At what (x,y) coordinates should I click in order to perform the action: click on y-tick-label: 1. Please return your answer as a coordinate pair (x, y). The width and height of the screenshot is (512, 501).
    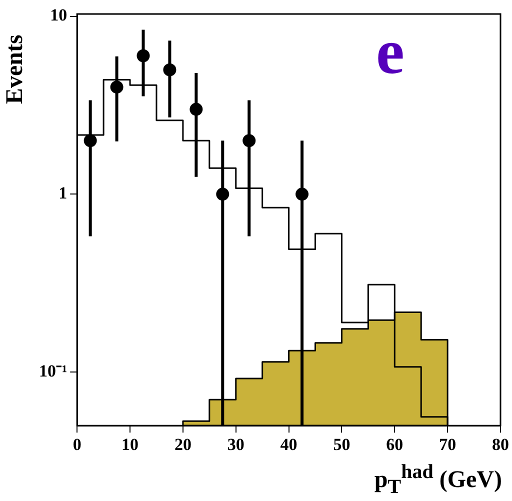
    Looking at the image, I should click on (63, 193).